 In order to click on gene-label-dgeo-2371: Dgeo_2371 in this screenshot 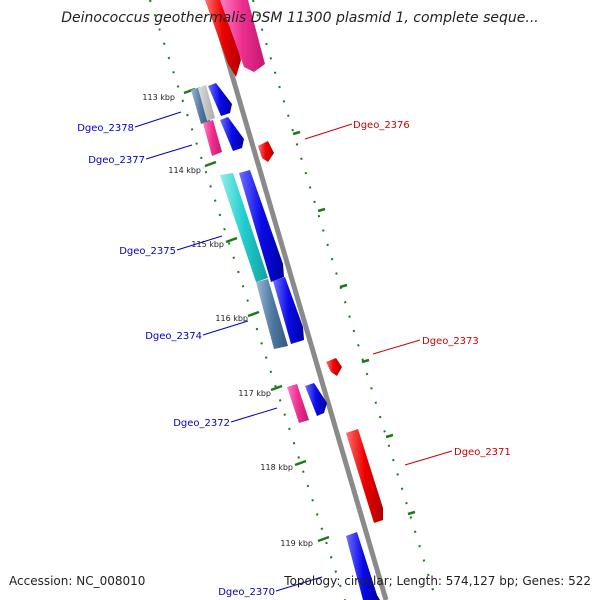, I will do `click(482, 452)`.